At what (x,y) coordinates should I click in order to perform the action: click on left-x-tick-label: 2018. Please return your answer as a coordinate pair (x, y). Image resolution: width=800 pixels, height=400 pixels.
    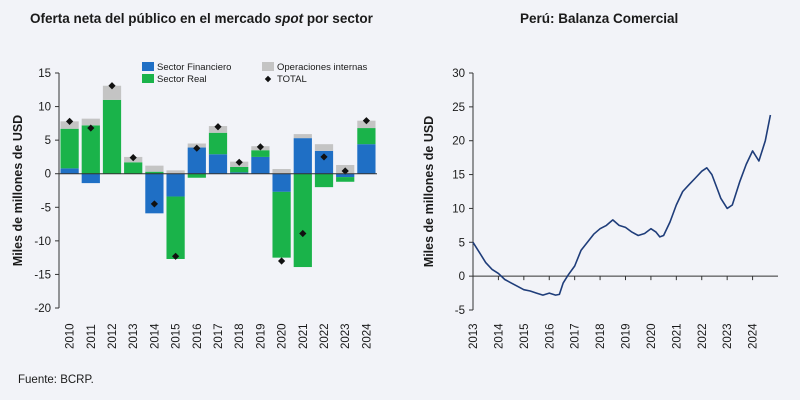
    Looking at the image, I should click on (240, 336).